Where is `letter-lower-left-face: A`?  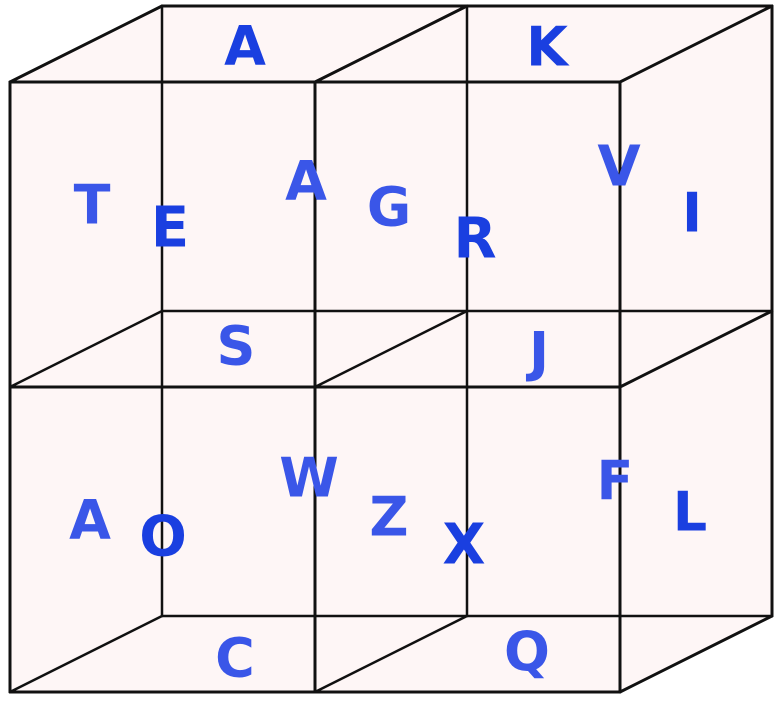
letter-lower-left-face: A is located at coordinates (90, 520).